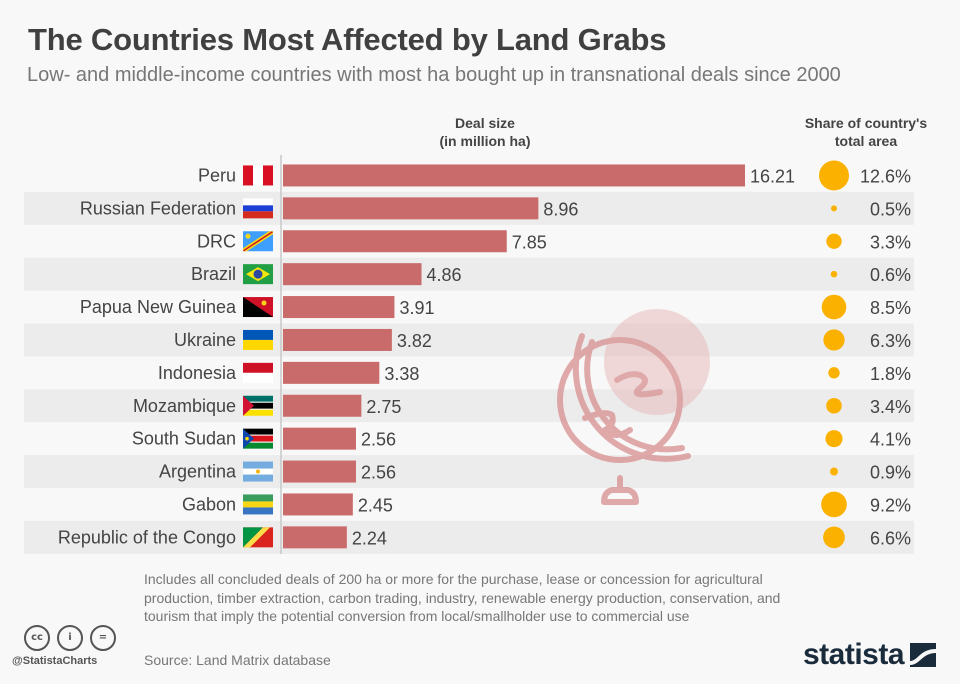 The height and width of the screenshot is (684, 960). What do you see at coordinates (258, 438) in the screenshot?
I see `south-sudan-flag-icon` at bounding box center [258, 438].